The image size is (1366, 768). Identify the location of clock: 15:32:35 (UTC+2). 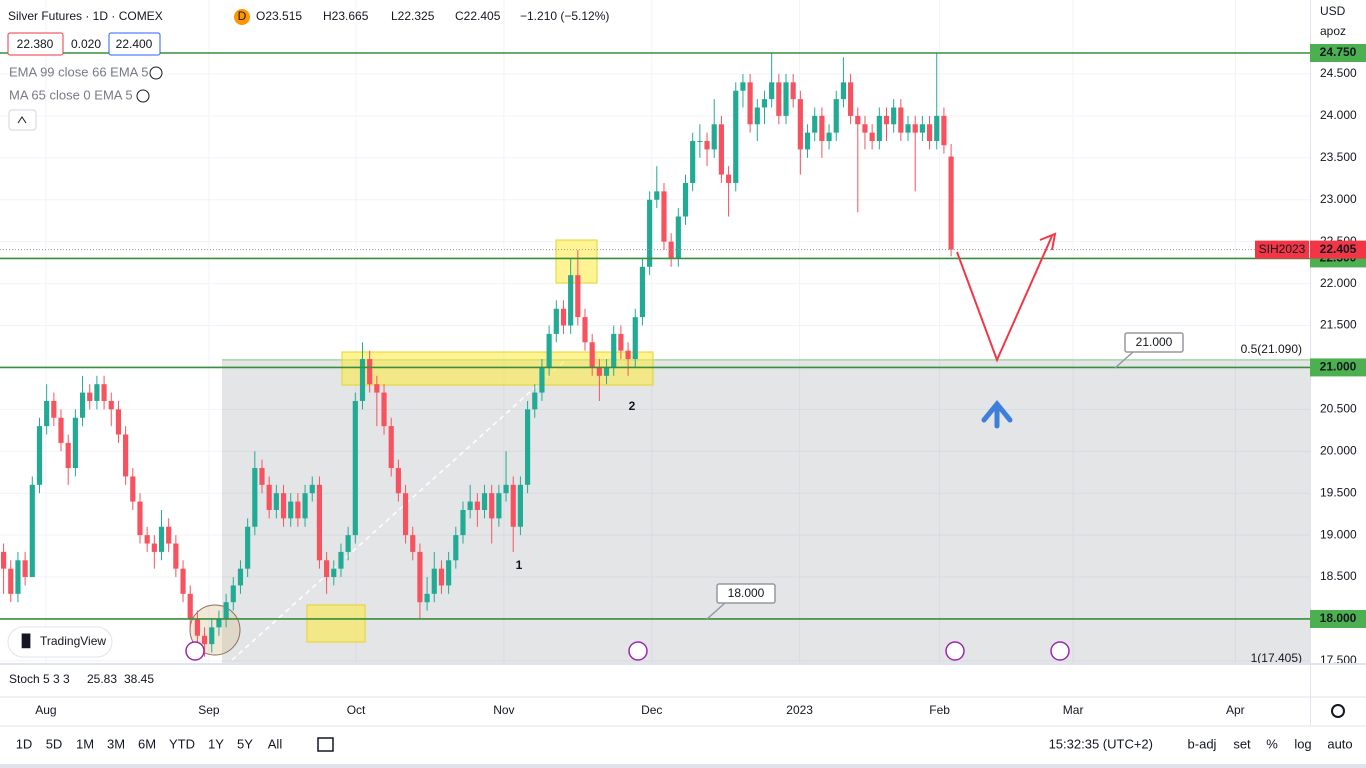
(1101, 743).